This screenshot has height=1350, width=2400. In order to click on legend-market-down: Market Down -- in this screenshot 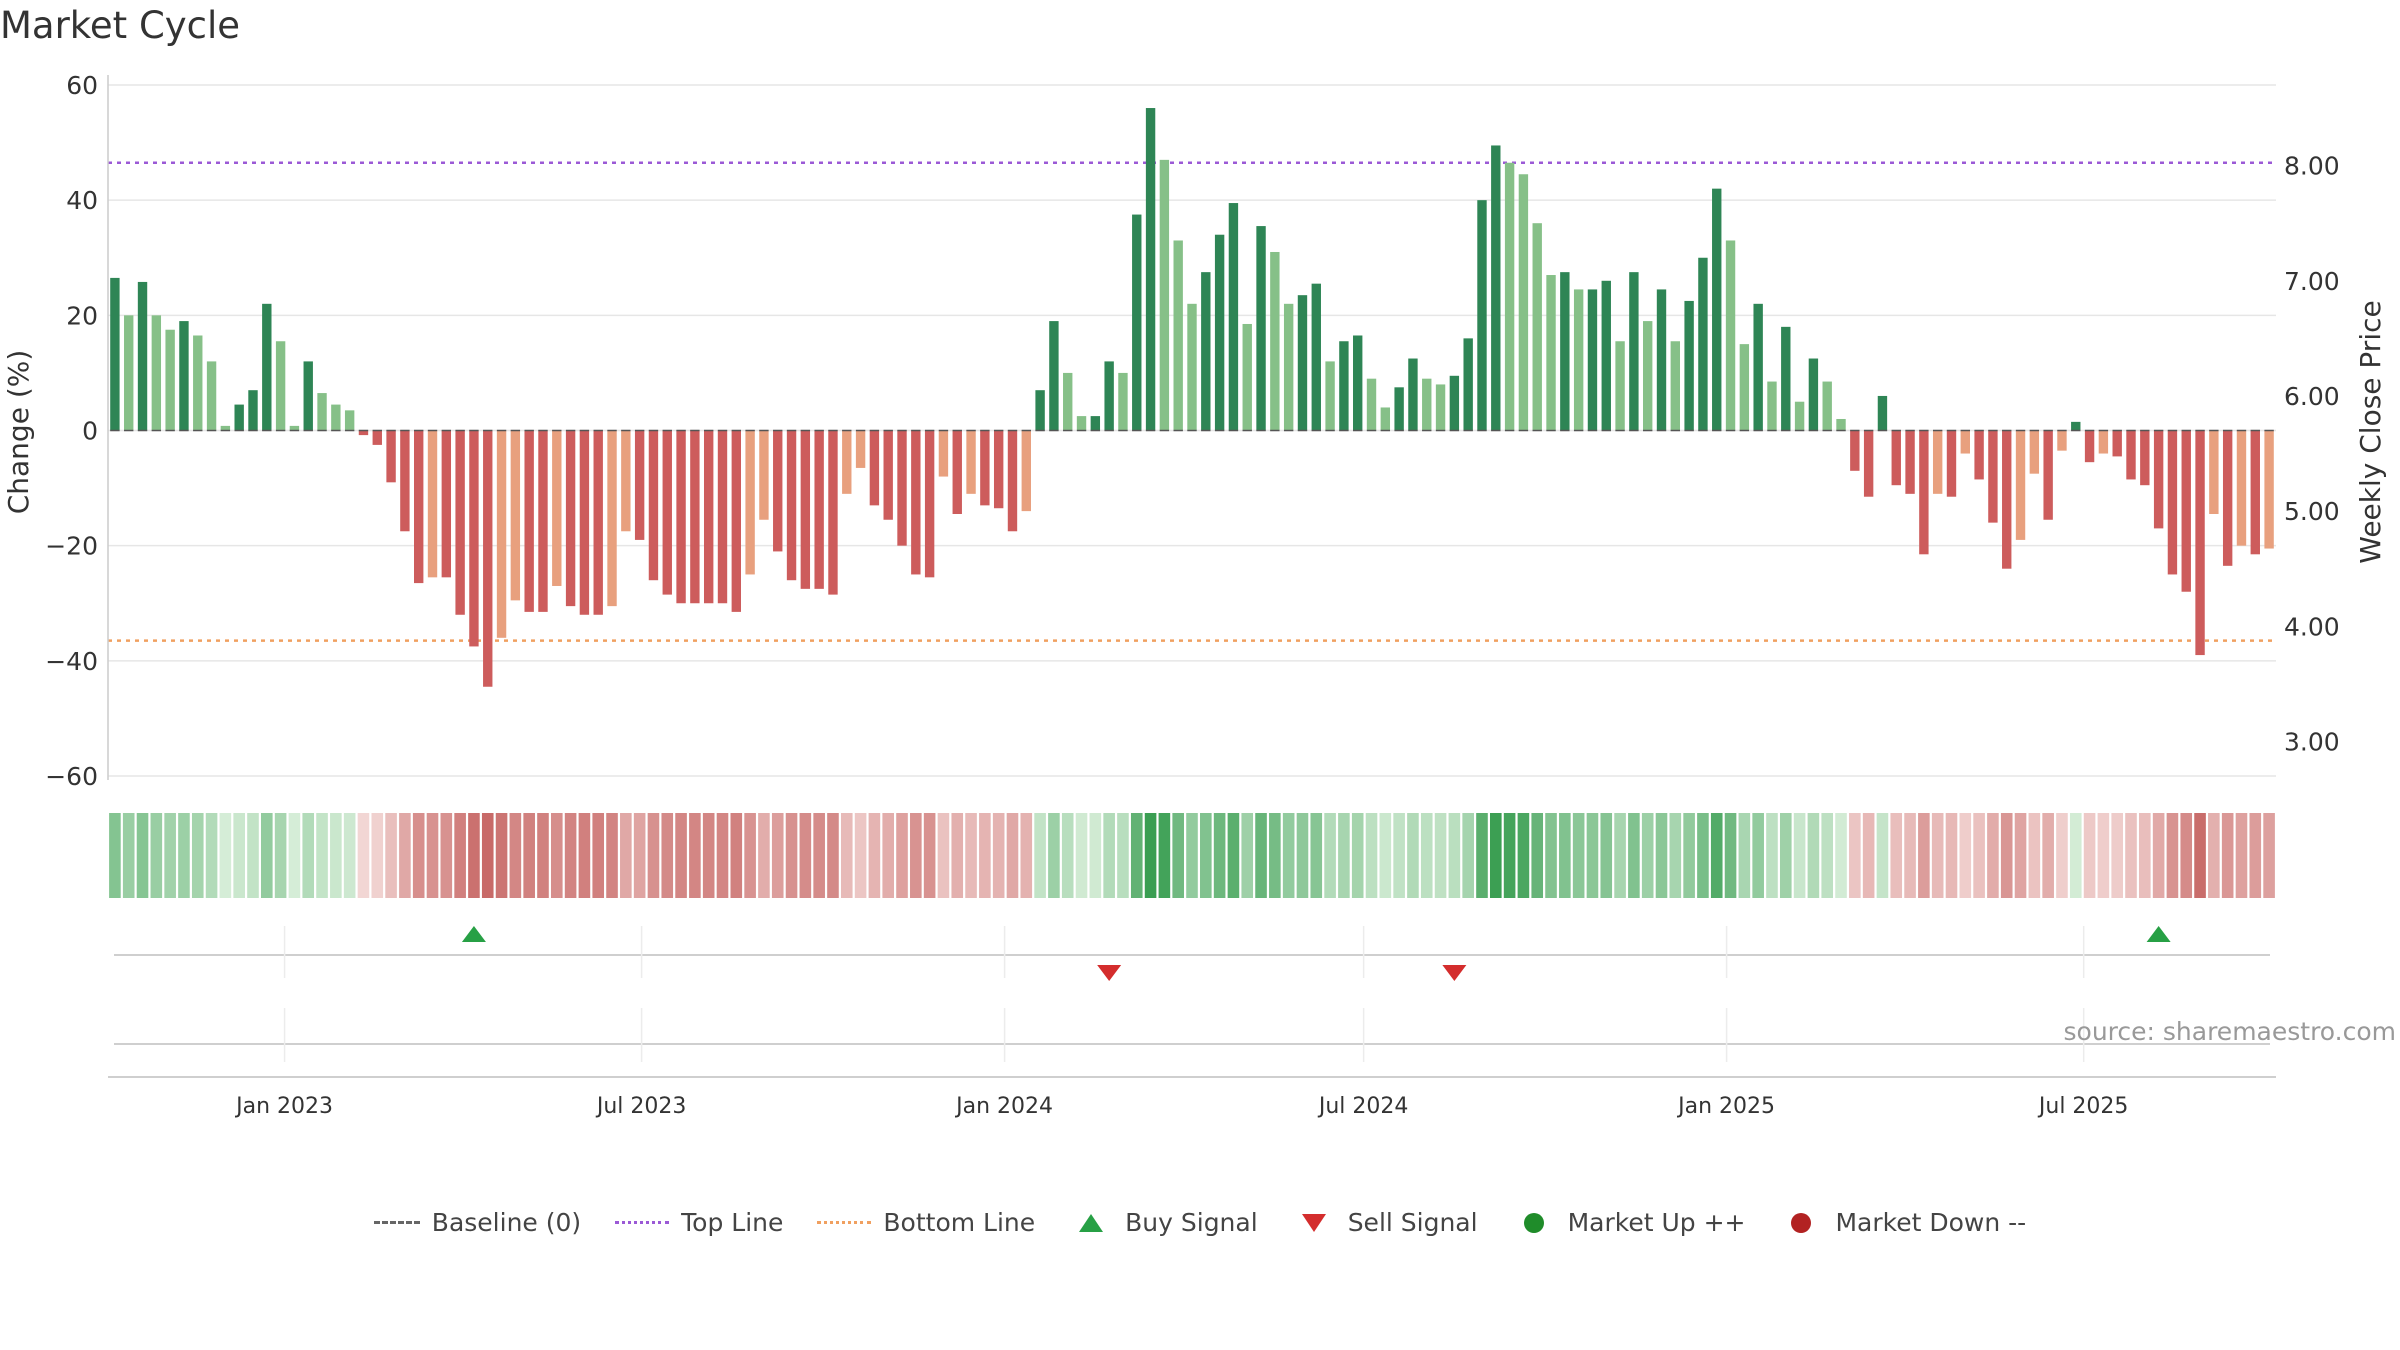, I will do `click(1902, 1222)`.